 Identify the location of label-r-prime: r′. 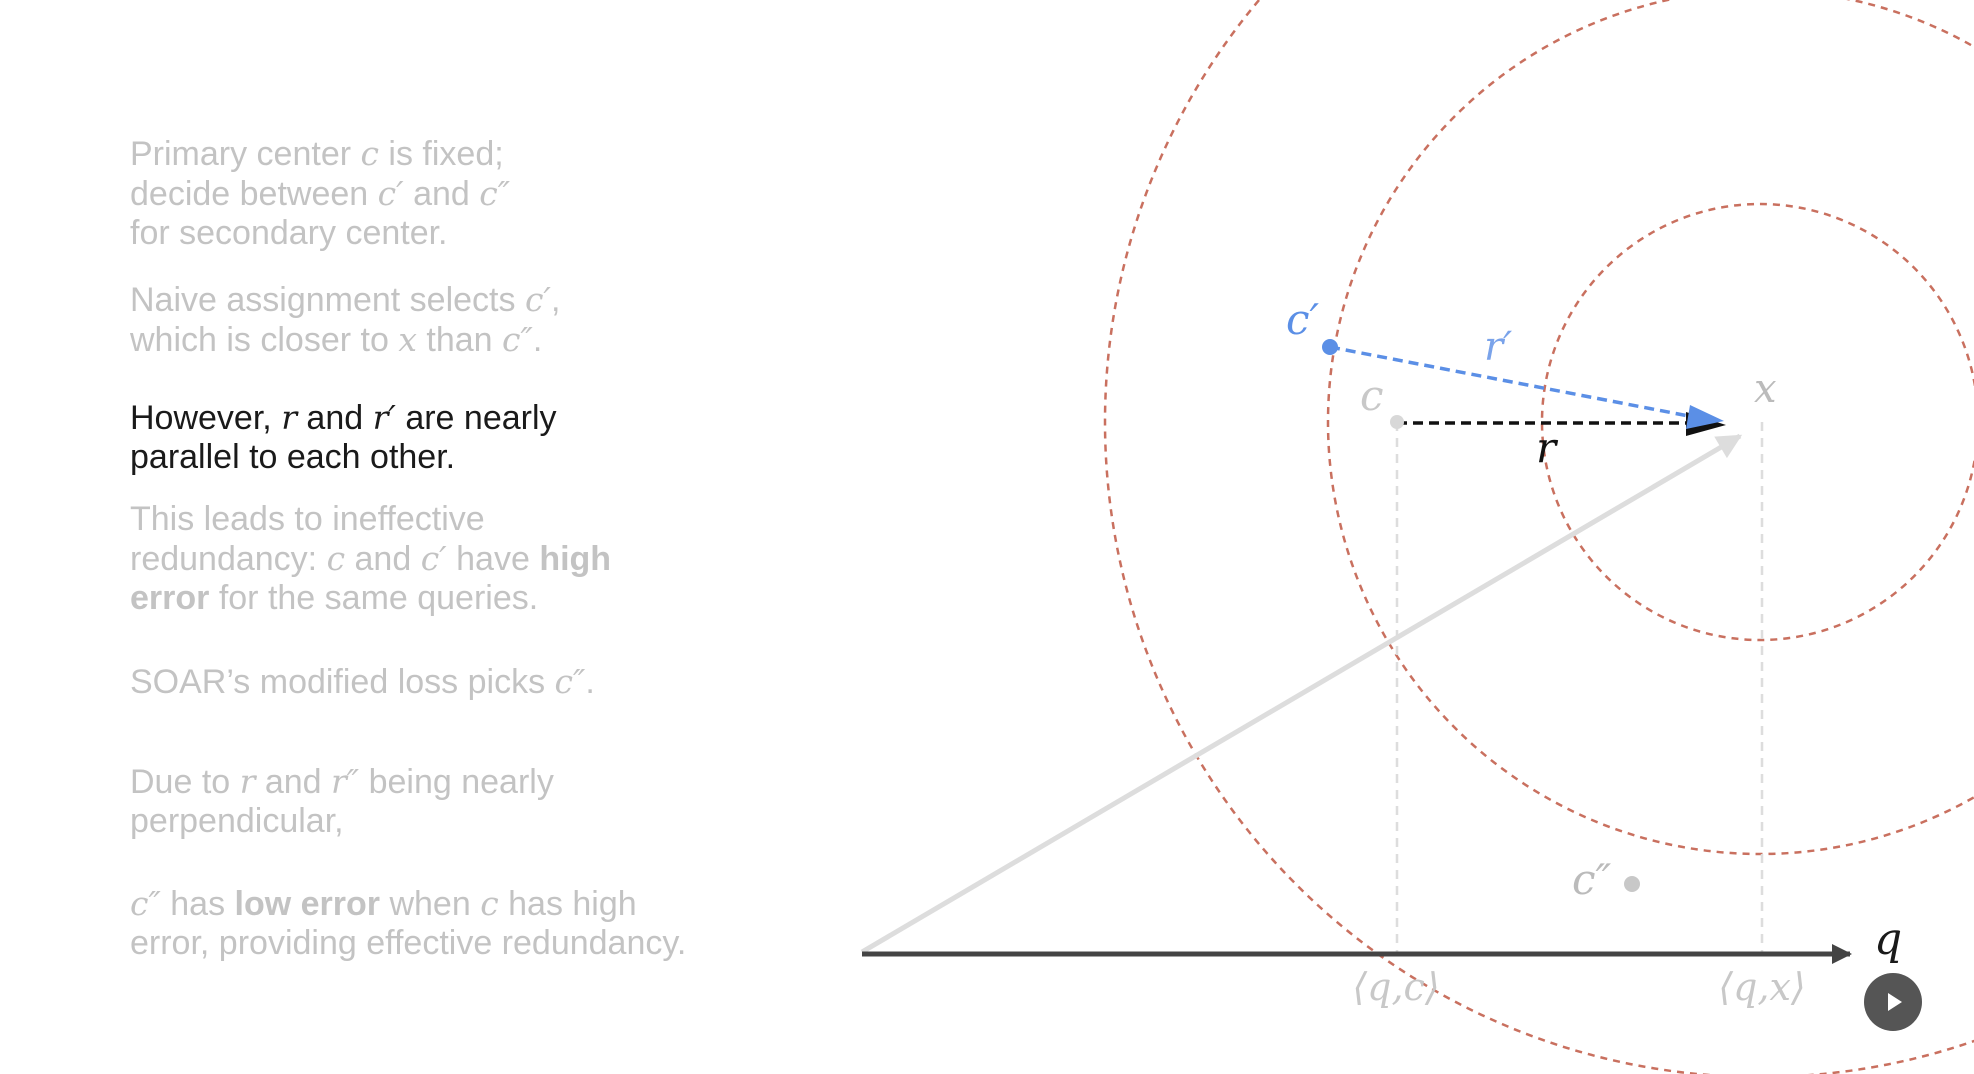
(1498, 347).